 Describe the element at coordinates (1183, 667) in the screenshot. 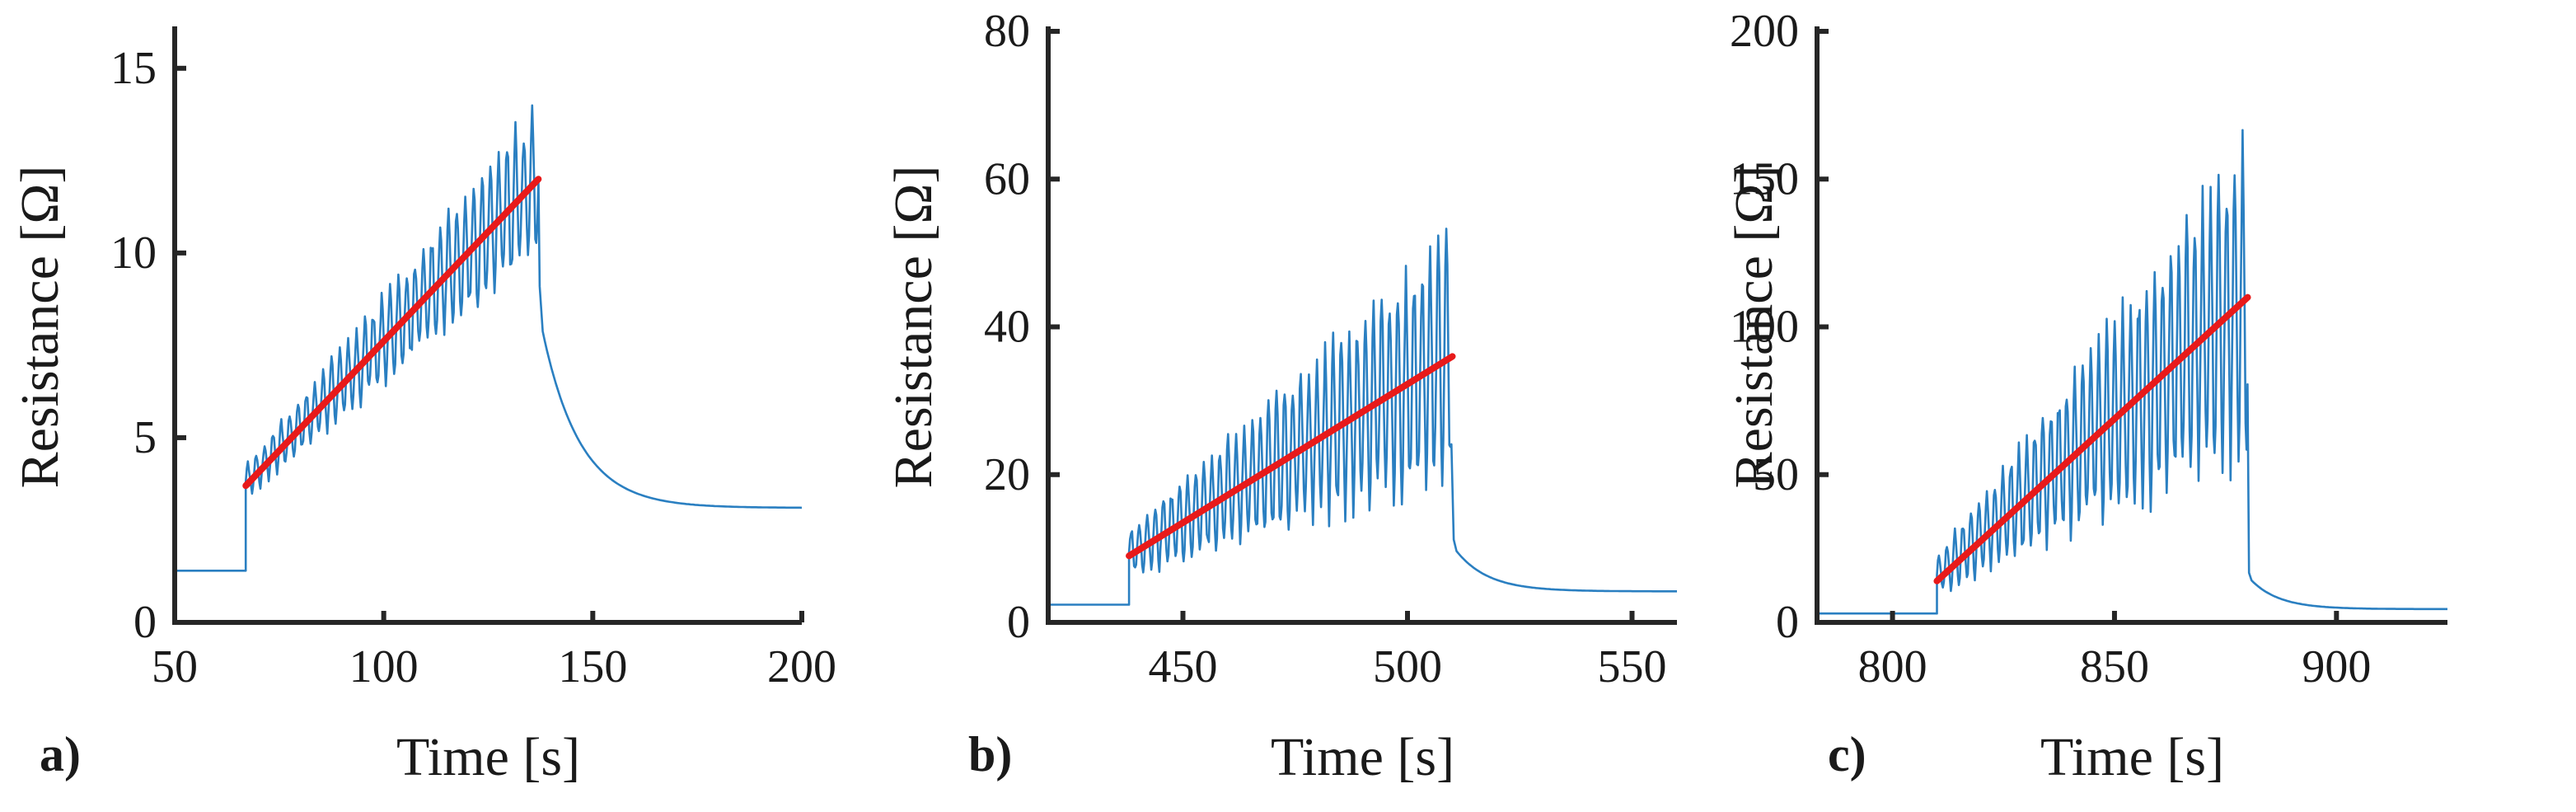

I see `x-tick-label: 450` at that location.